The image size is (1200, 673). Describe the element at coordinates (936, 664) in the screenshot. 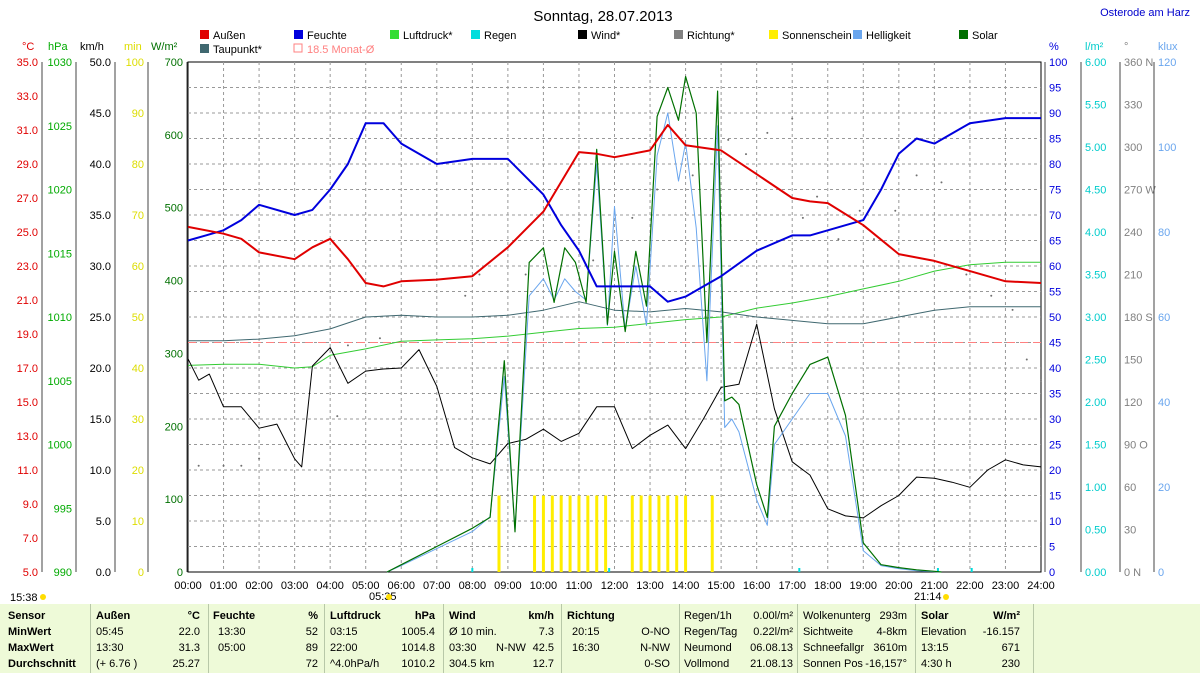

I see `solar-label: 4:30 h` at that location.